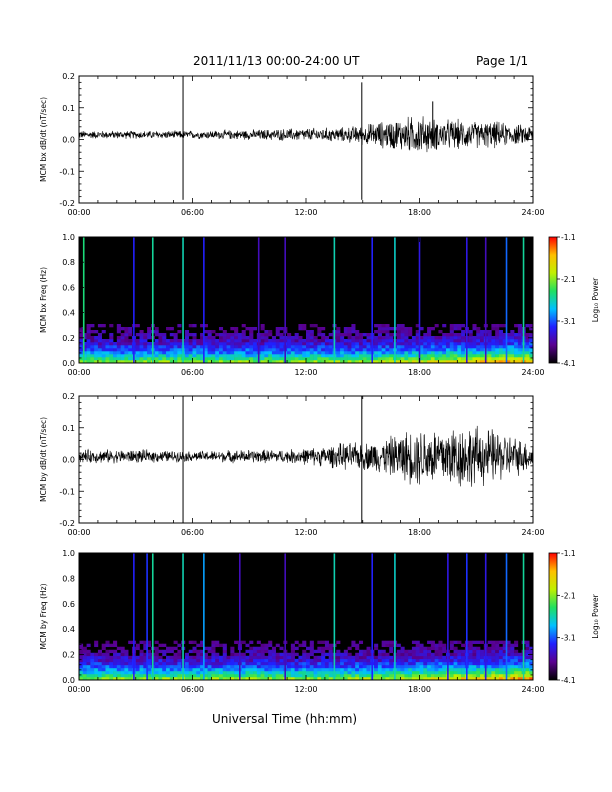  Describe the element at coordinates (285, 719) in the screenshot. I see `x-axis-label: Universal Time (hh:mm)` at that location.